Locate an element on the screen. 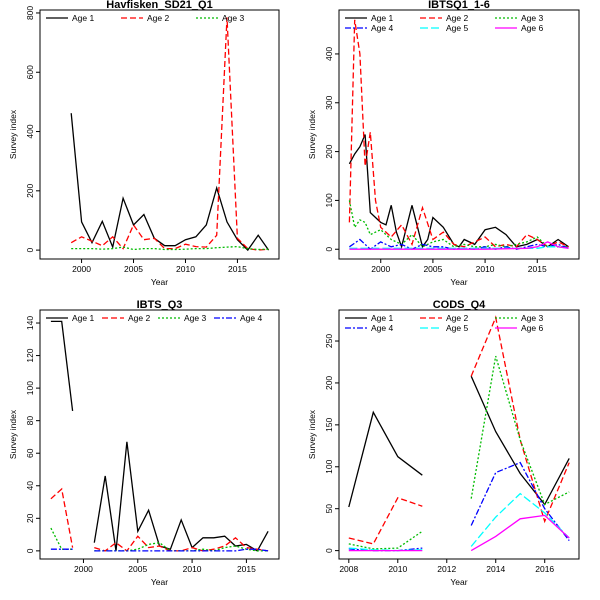 The width and height of the screenshot is (600, 600). chart-title: IBTSQ1_1-6 is located at coordinates (459, 5).